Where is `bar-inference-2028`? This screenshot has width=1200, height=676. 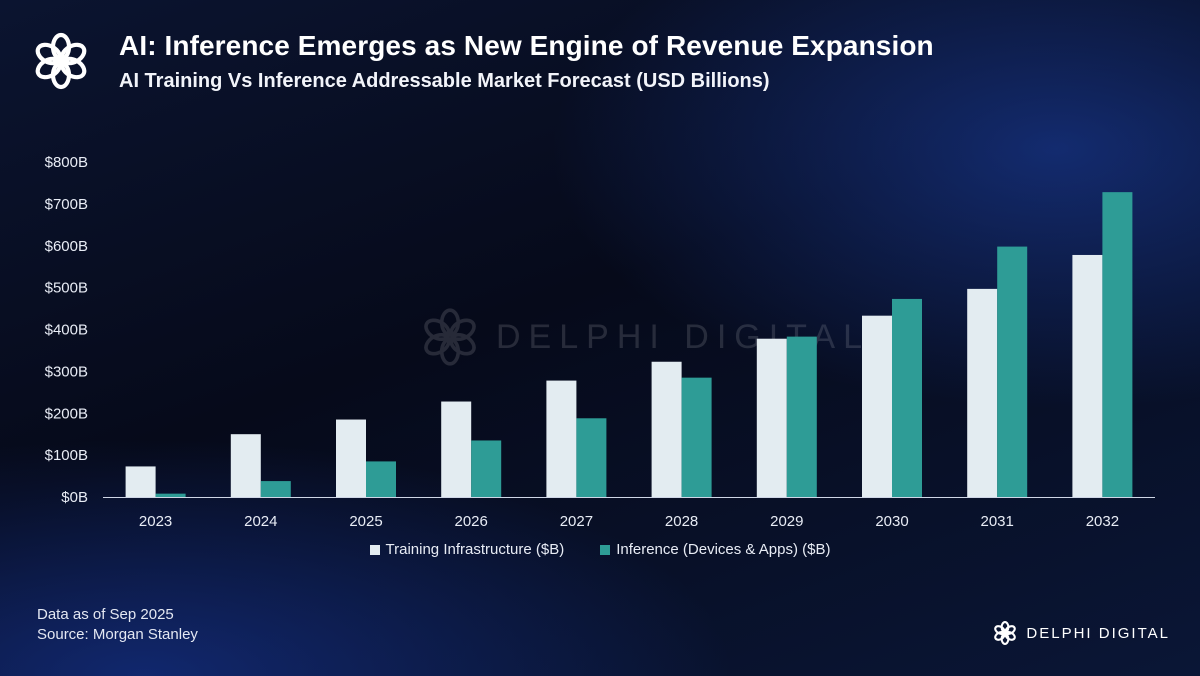
bar-inference-2028 is located at coordinates (696, 437).